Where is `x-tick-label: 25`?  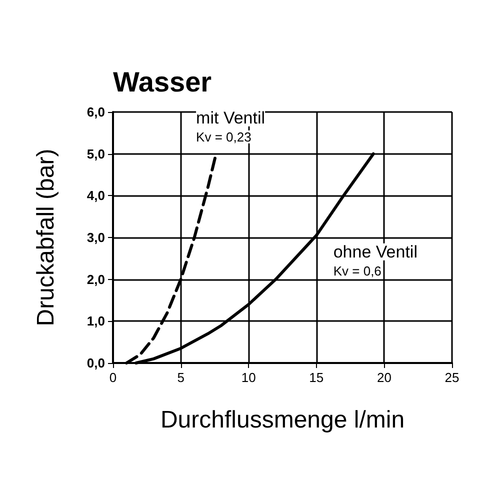
x-tick-label: 25 is located at coordinates (452, 377).